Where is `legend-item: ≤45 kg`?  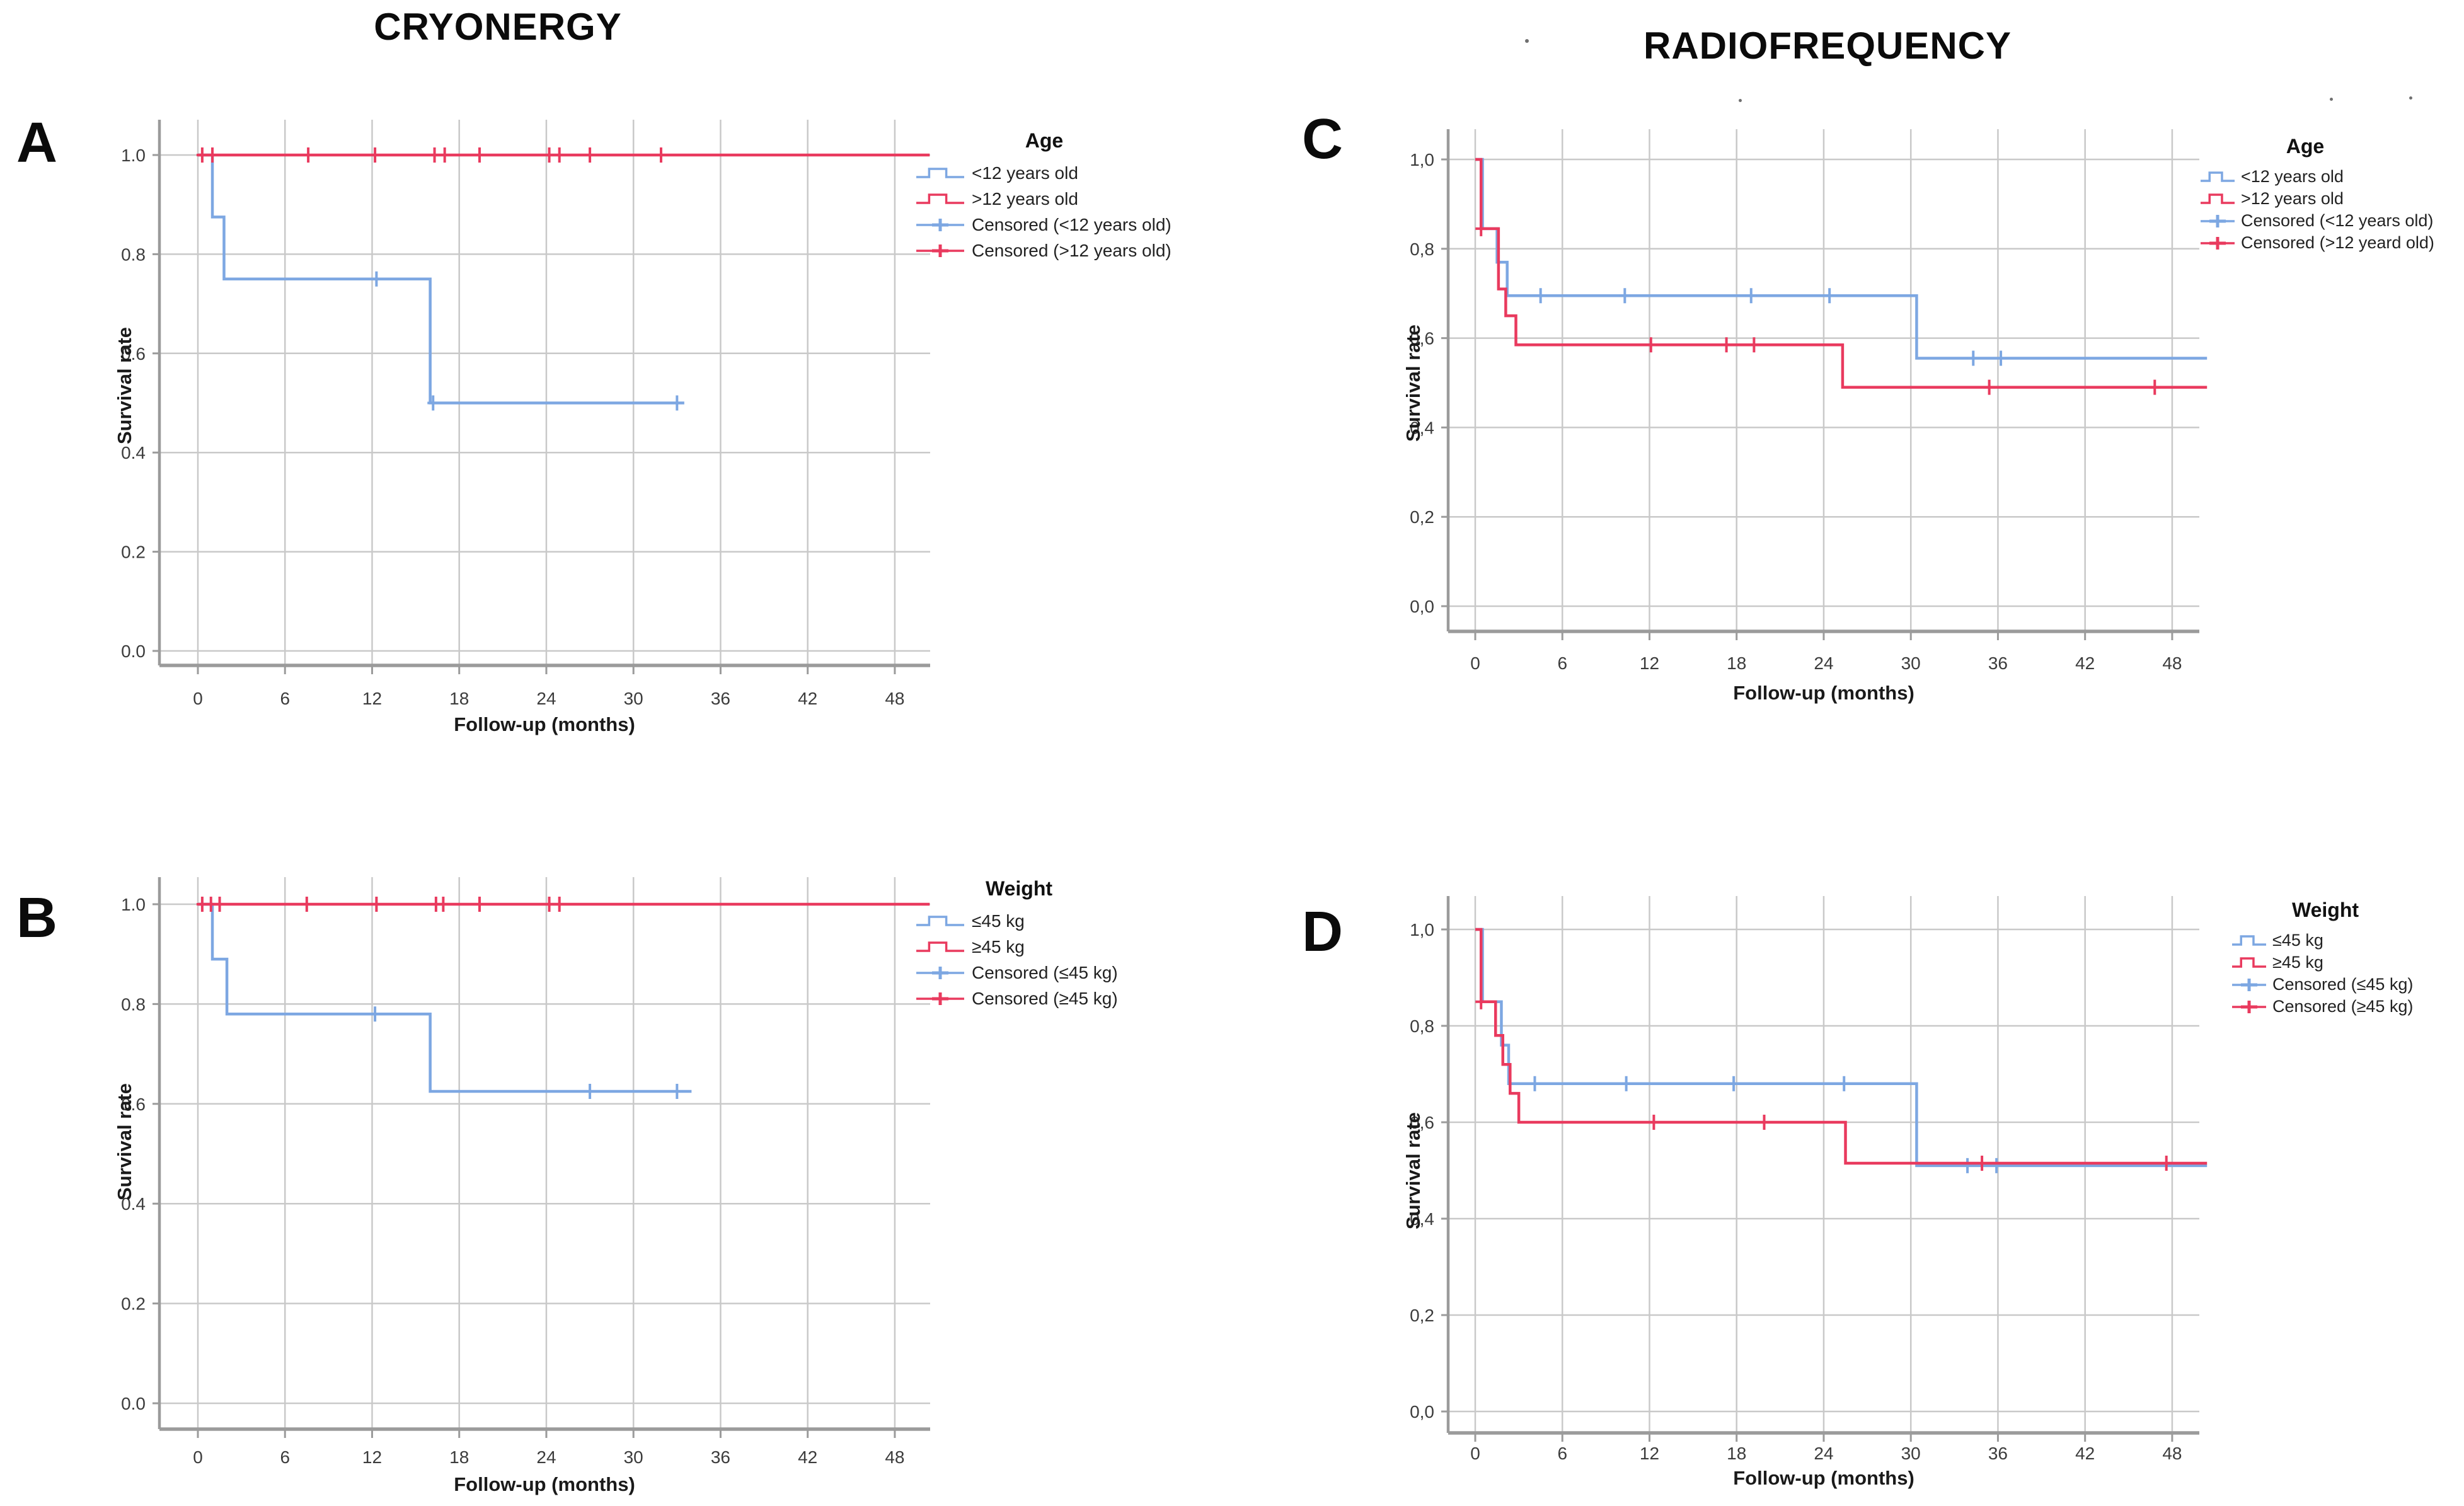 legend-item: ≤45 kg is located at coordinates (2325, 940).